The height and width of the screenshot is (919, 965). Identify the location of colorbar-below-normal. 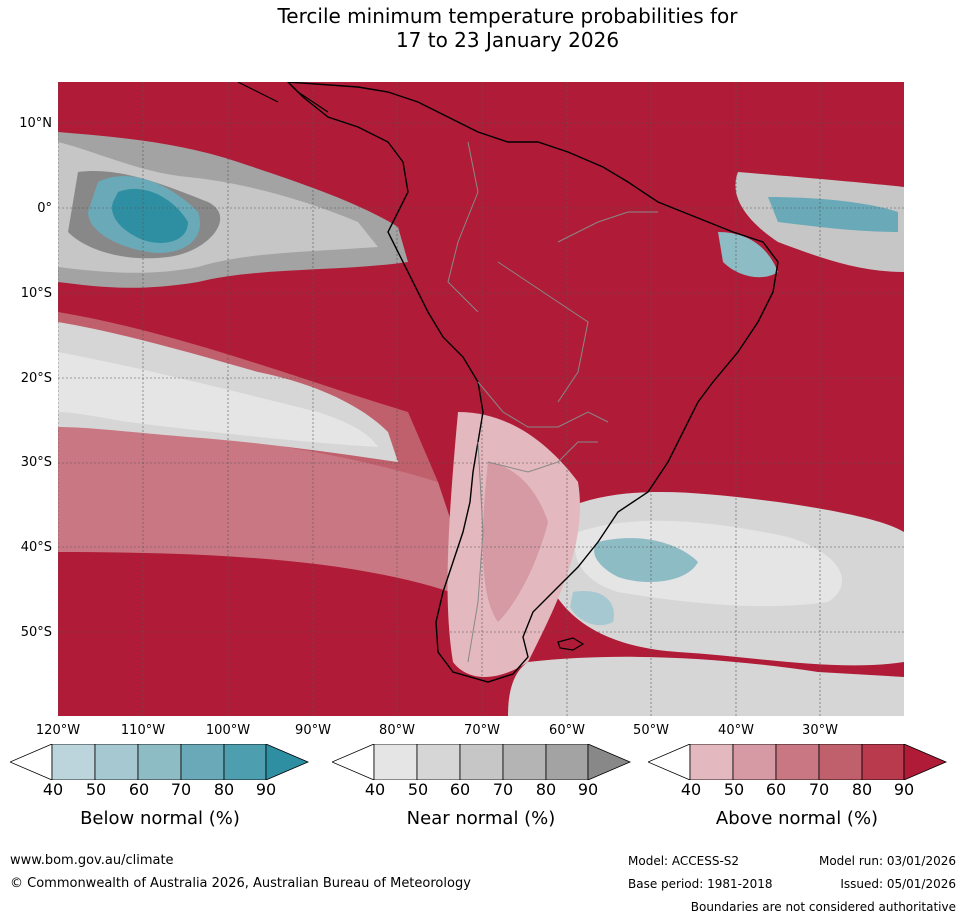
(160, 762).